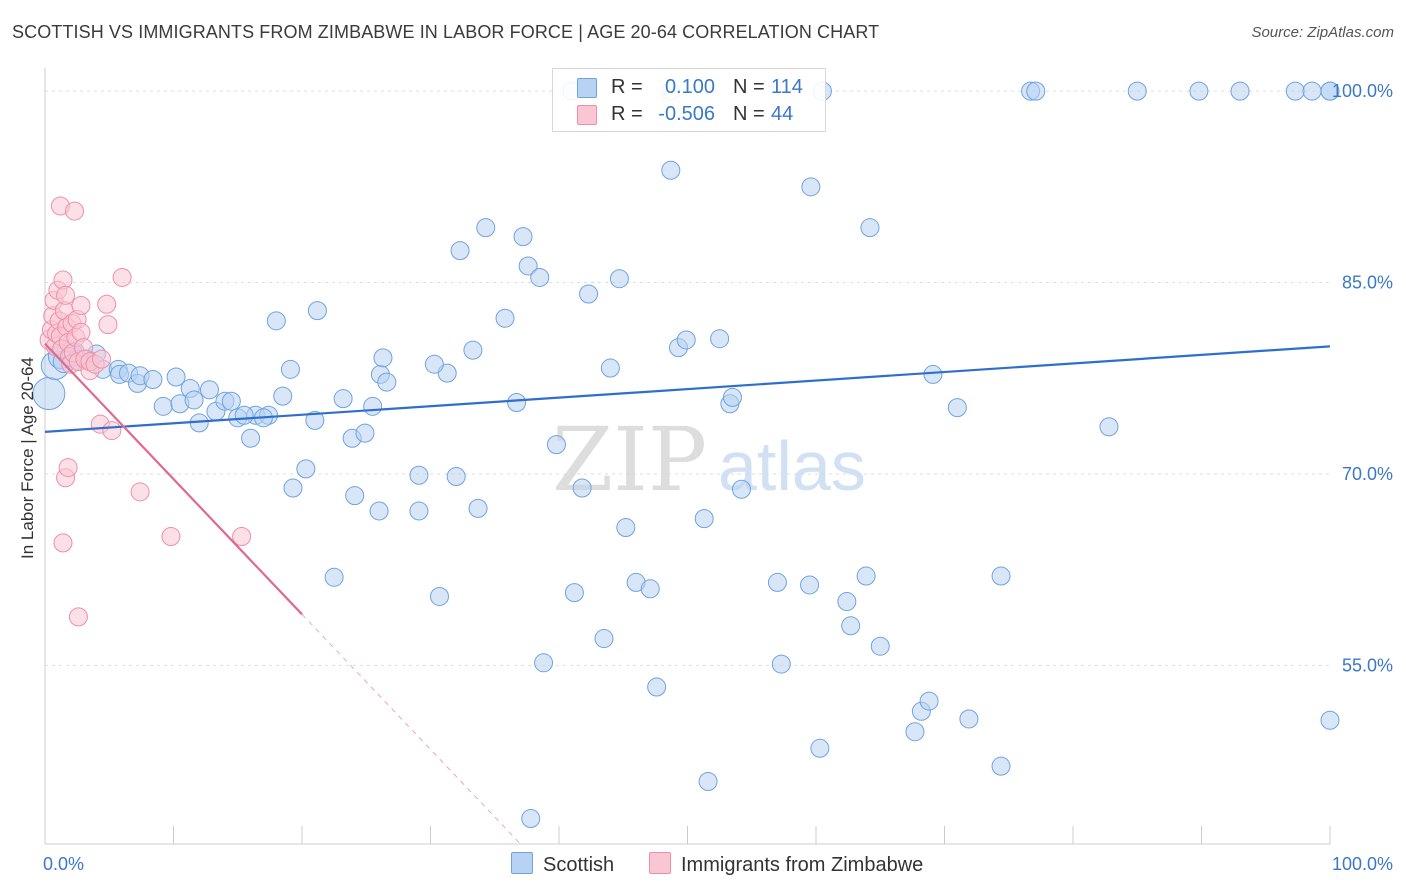 This screenshot has height=892, width=1406. I want to click on zimbabwe-trend-extension, so click(411, 729).